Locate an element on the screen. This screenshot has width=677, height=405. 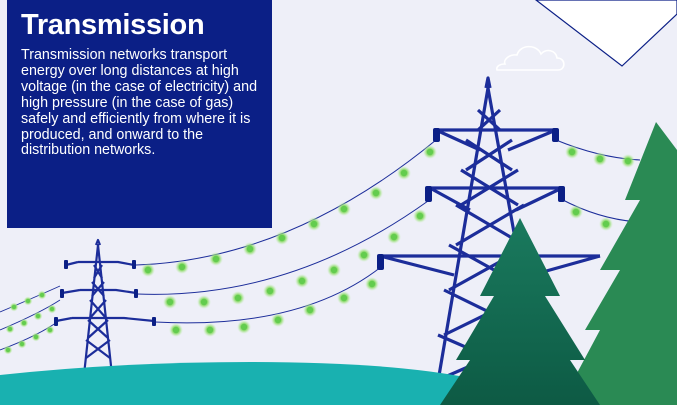
cloud-icon is located at coordinates (530, 58).